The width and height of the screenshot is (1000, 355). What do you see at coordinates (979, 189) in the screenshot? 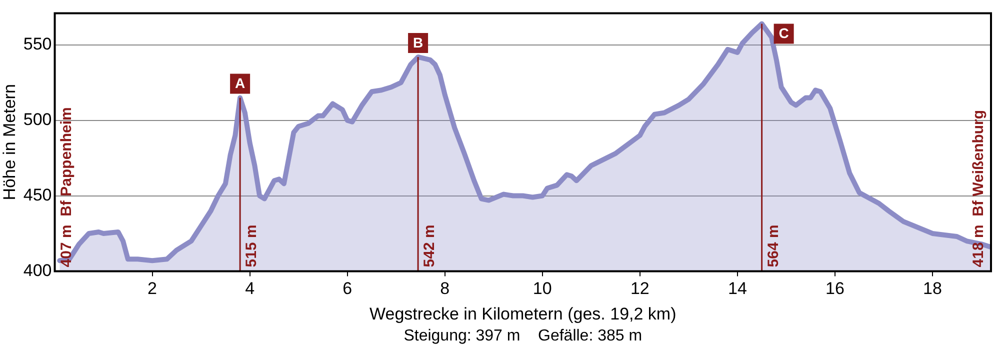
I see `annotation: 418 m Bf Weißenburg` at bounding box center [979, 189].